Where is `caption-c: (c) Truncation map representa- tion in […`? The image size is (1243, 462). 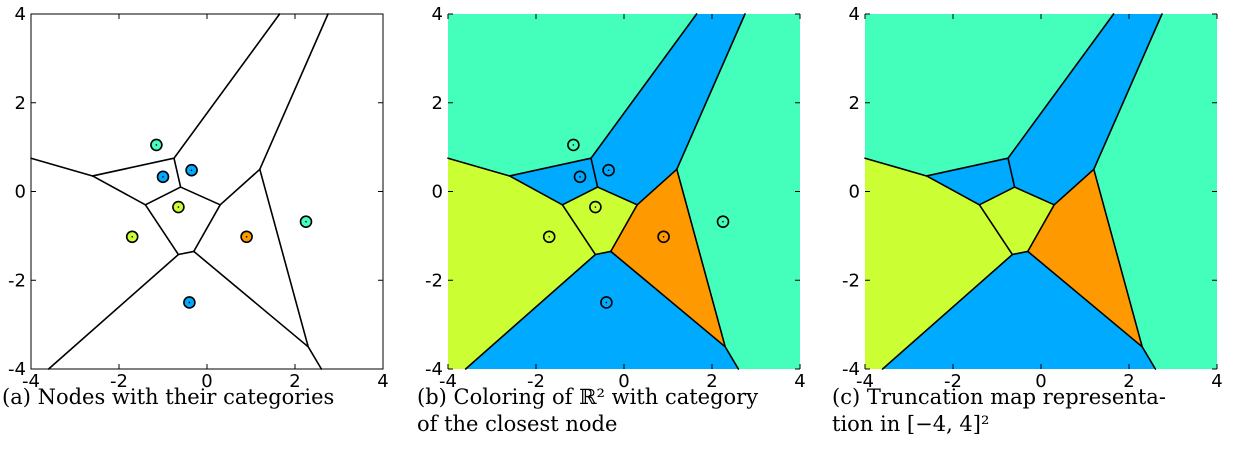 caption-c: (c) Truncation map representa- tion in [… is located at coordinates (1036, 411).